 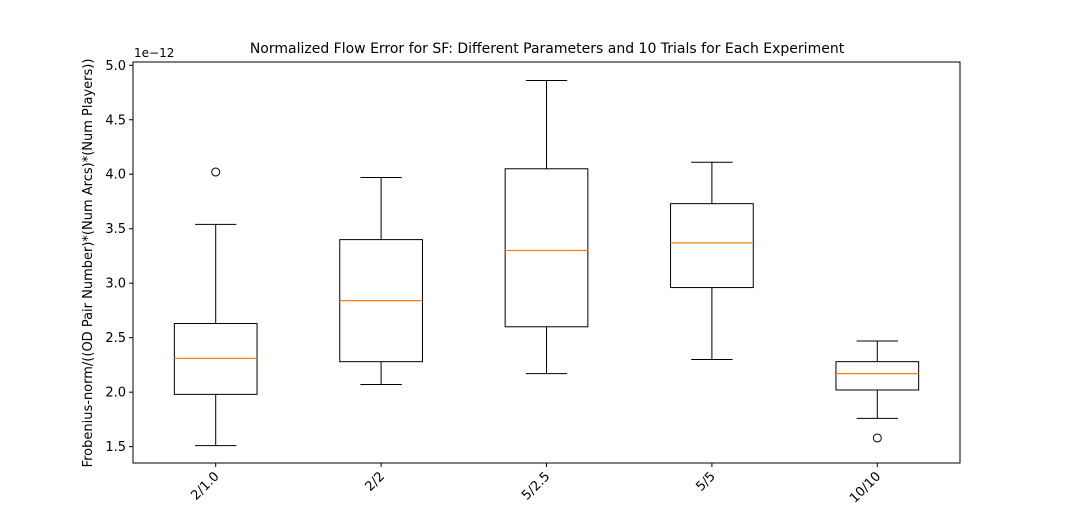 What do you see at coordinates (115, 229) in the screenshot?
I see `y-tick-label: 3.5` at bounding box center [115, 229].